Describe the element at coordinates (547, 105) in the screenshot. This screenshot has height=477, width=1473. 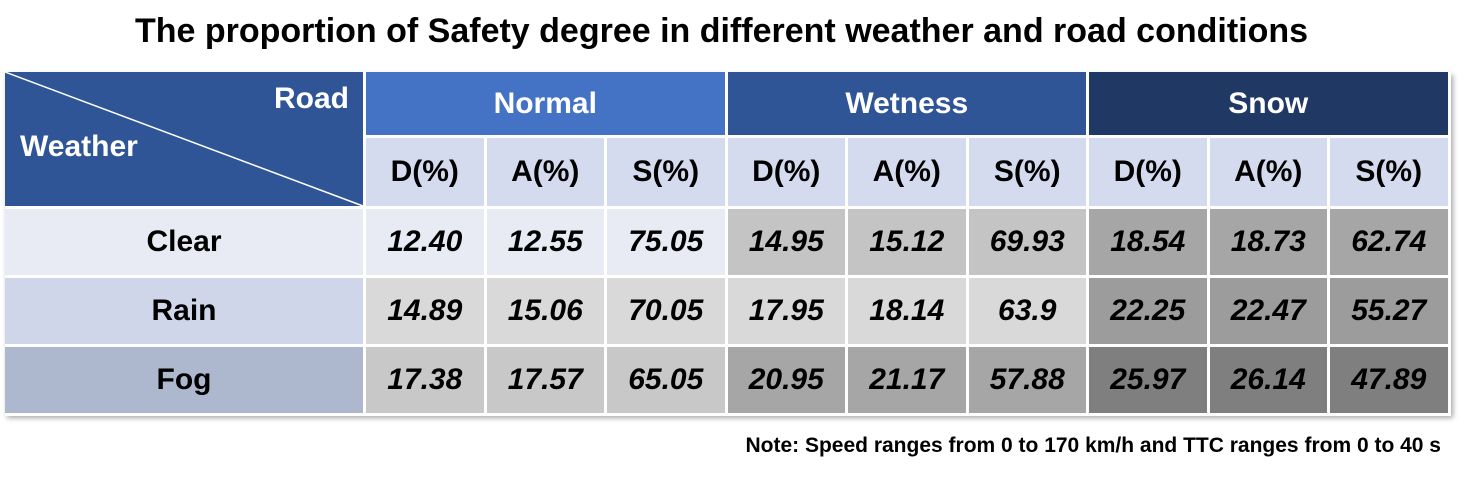
I see `column-group-normal: Normal` at that location.